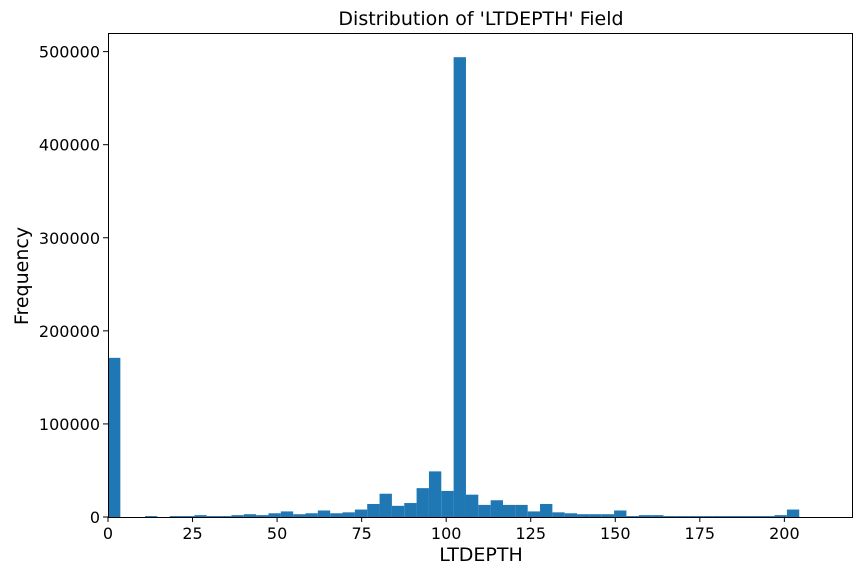  Describe the element at coordinates (69, 424) in the screenshot. I see `y-tick-label: 100000` at that location.